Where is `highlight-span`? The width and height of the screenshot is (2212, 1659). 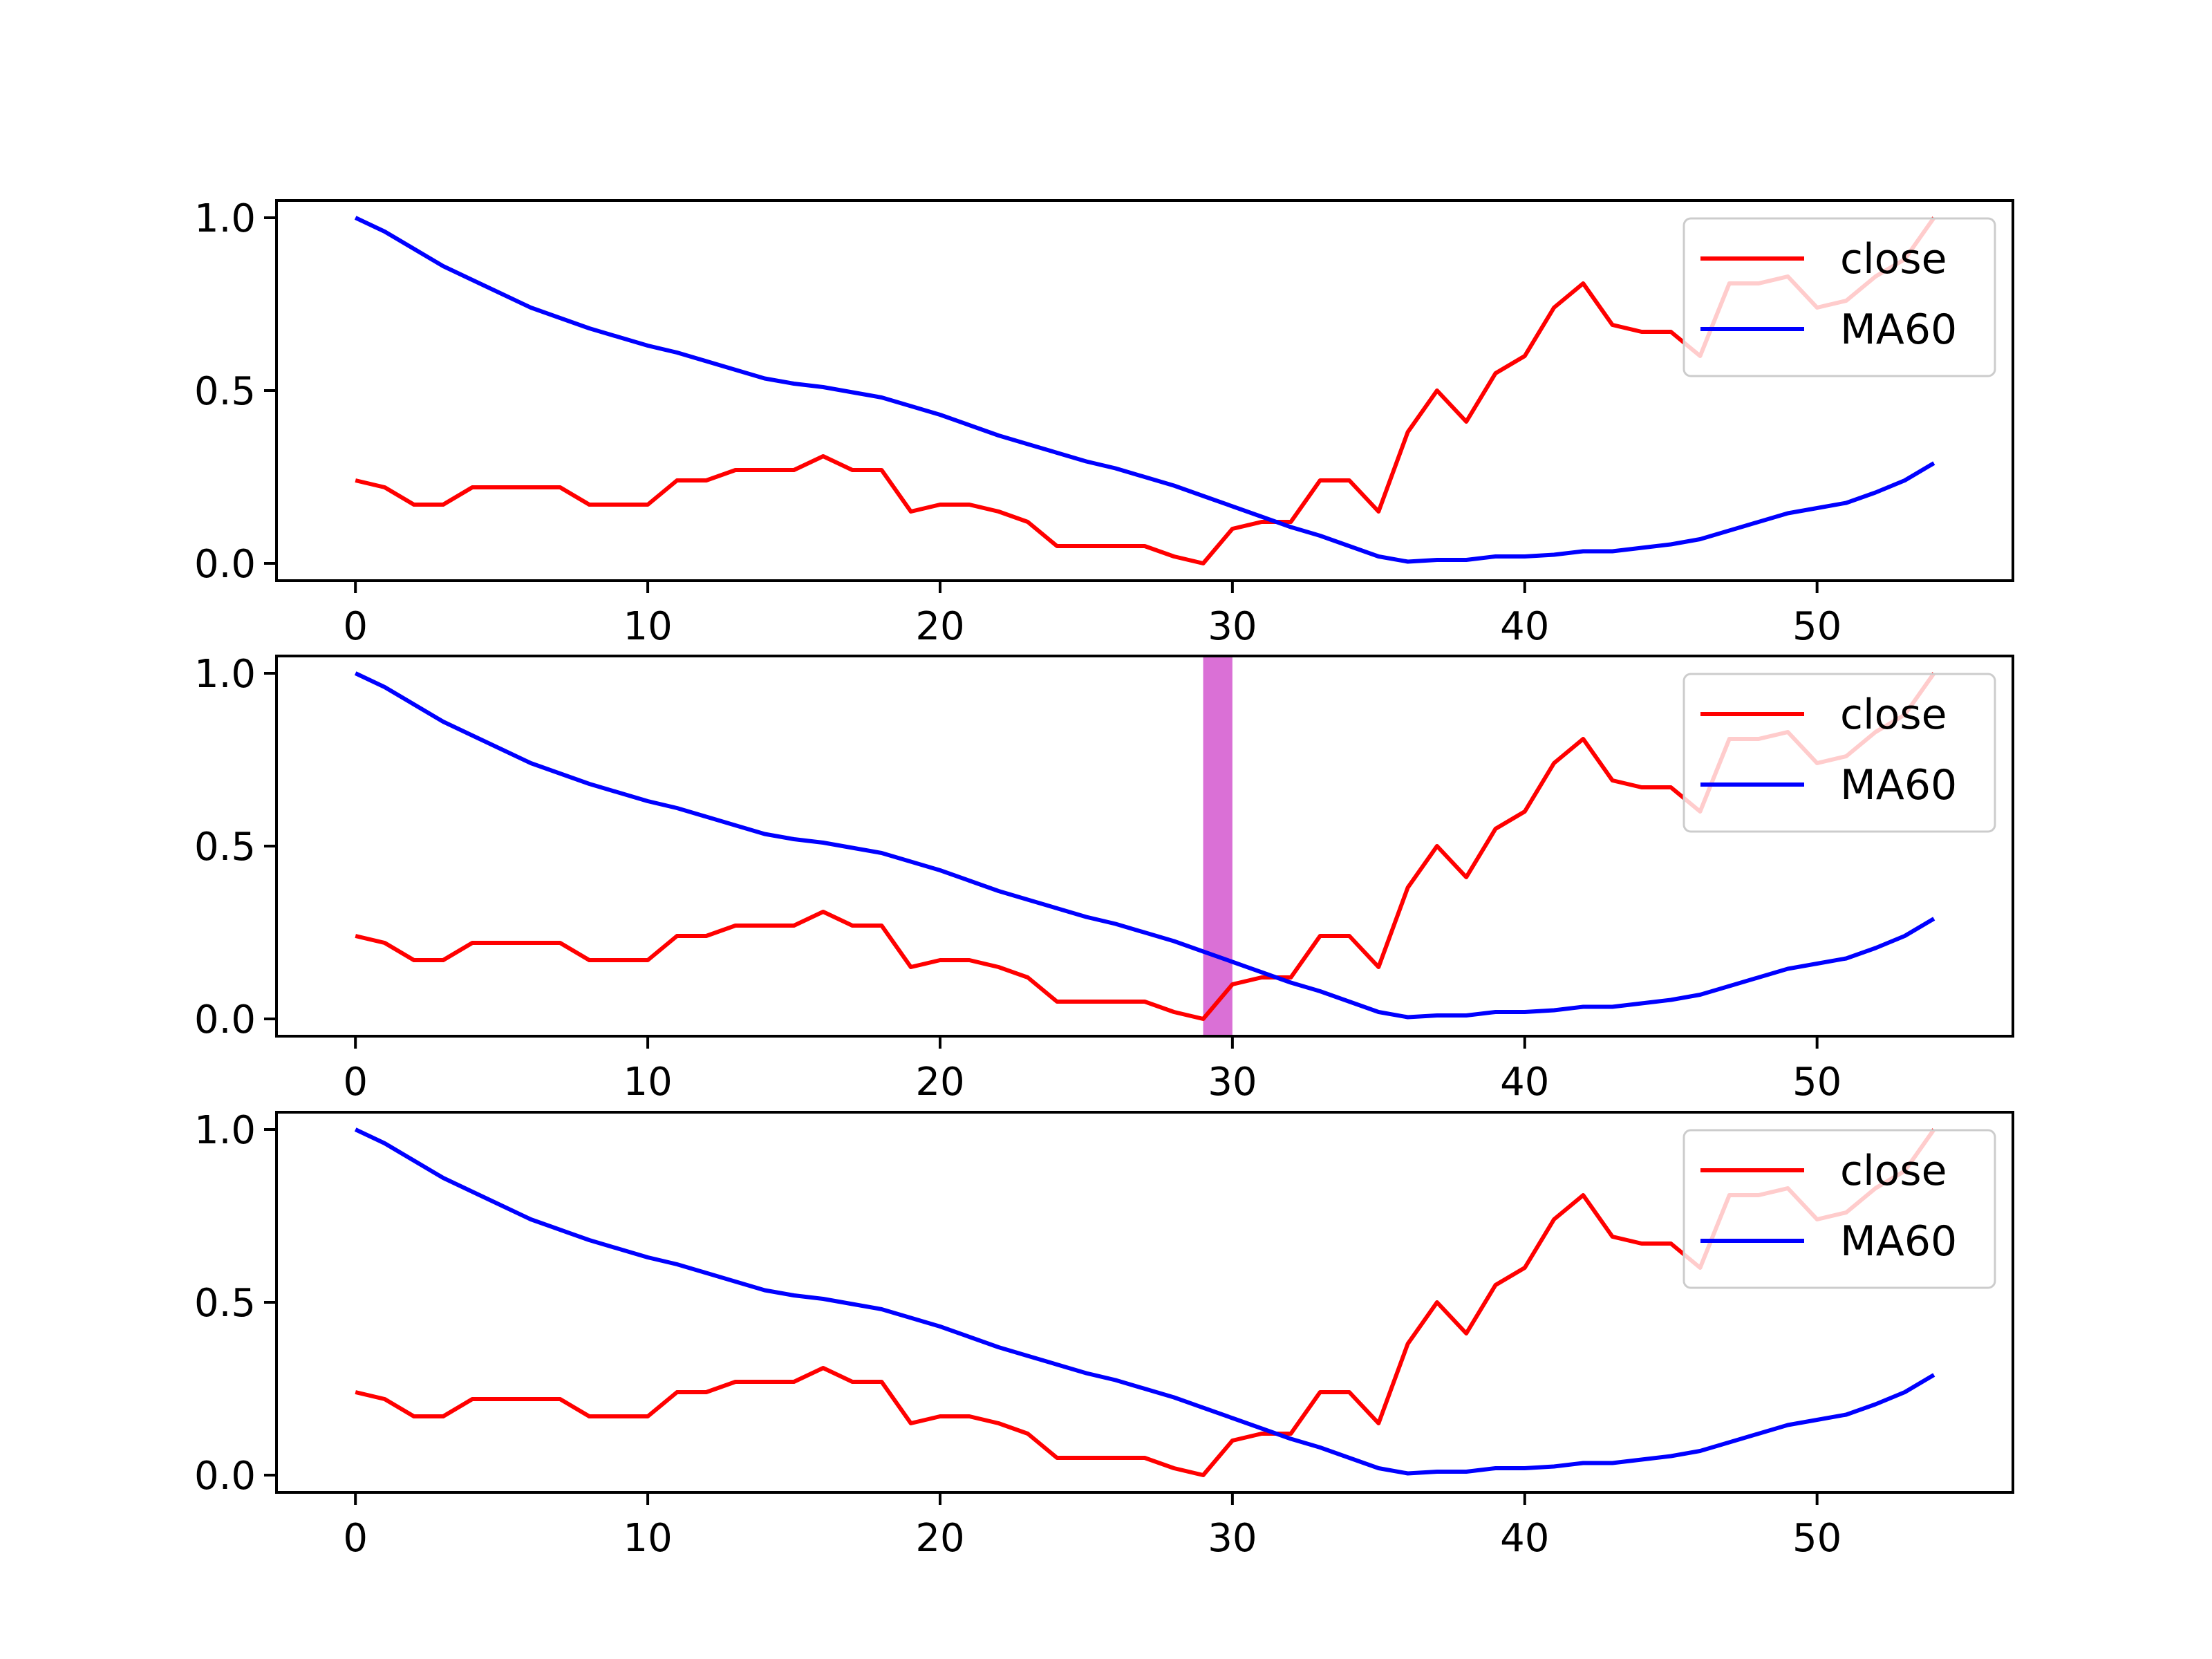
highlight-span is located at coordinates (1217, 846).